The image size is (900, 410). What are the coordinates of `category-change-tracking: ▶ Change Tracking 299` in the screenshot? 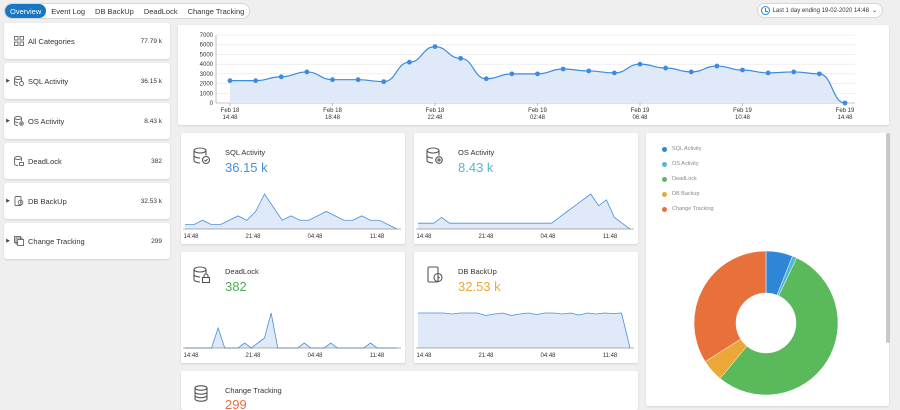 It's located at (87, 241).